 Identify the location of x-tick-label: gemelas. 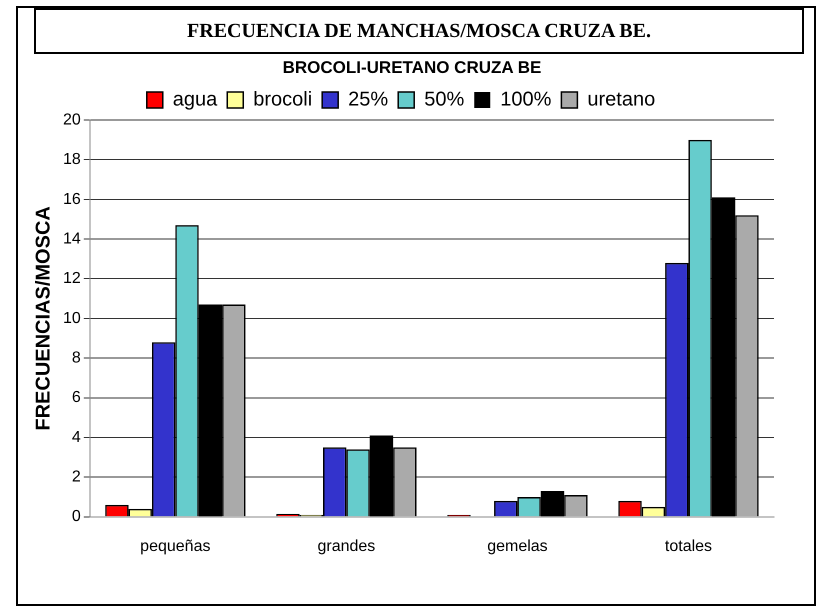
(517, 546).